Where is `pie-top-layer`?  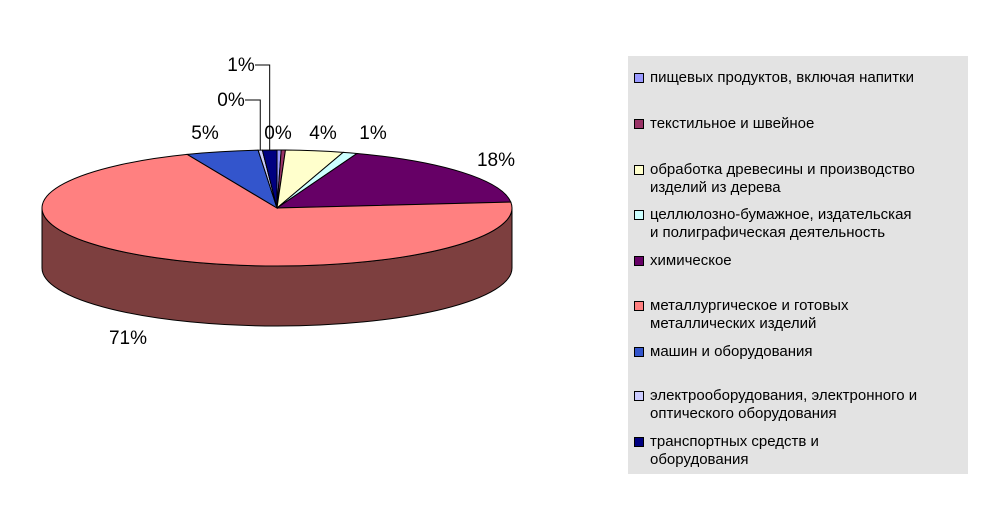 pie-top-layer is located at coordinates (277, 208).